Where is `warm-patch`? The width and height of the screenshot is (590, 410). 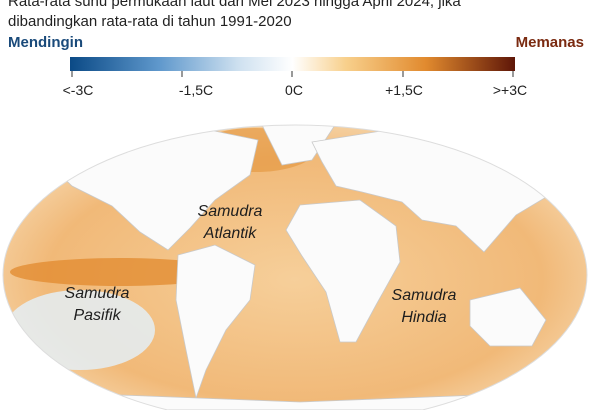
warm-patch is located at coordinates (120, 272).